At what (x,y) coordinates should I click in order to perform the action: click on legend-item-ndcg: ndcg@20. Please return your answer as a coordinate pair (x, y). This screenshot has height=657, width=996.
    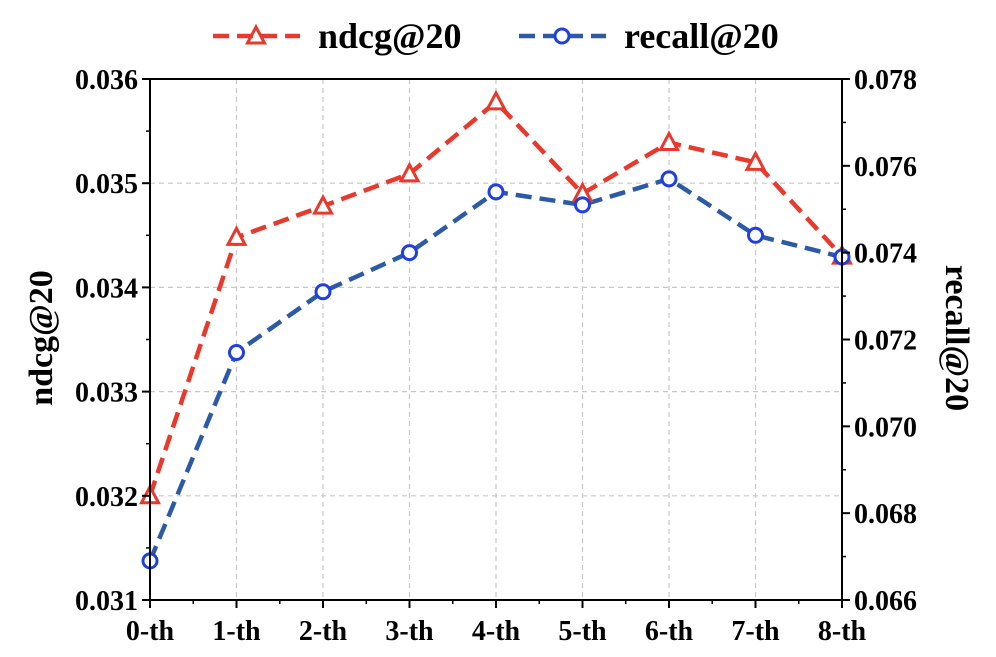
    Looking at the image, I should click on (337, 36).